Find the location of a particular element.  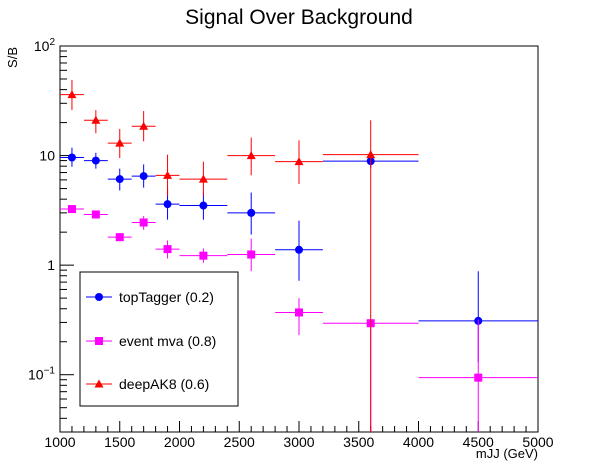

x-axis: 1000 1500 2000 2500 3000 3500 4000 4500 5000 is located at coordinates (299, 435).